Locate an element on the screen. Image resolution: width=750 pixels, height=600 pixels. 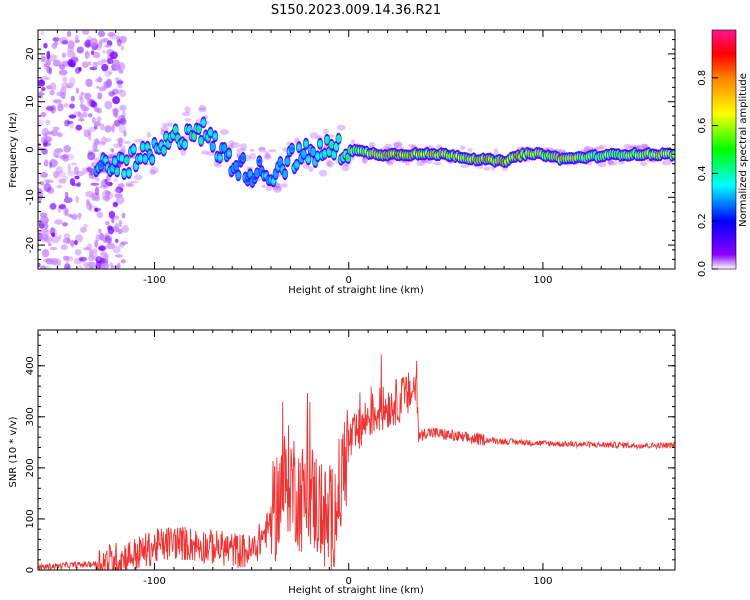
snr-y-tick-label: 400 is located at coordinates (30, 365).